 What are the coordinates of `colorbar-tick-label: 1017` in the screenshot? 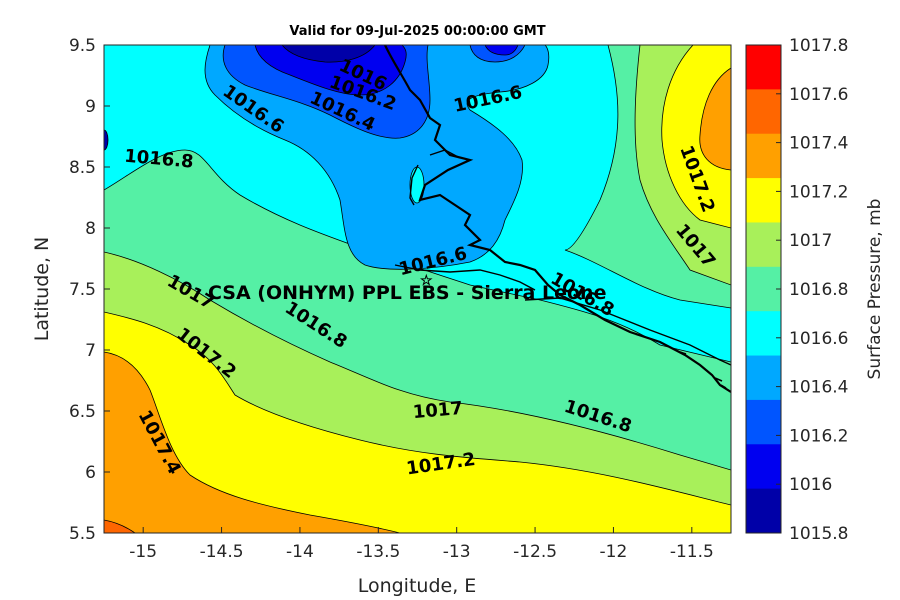 It's located at (810, 241).